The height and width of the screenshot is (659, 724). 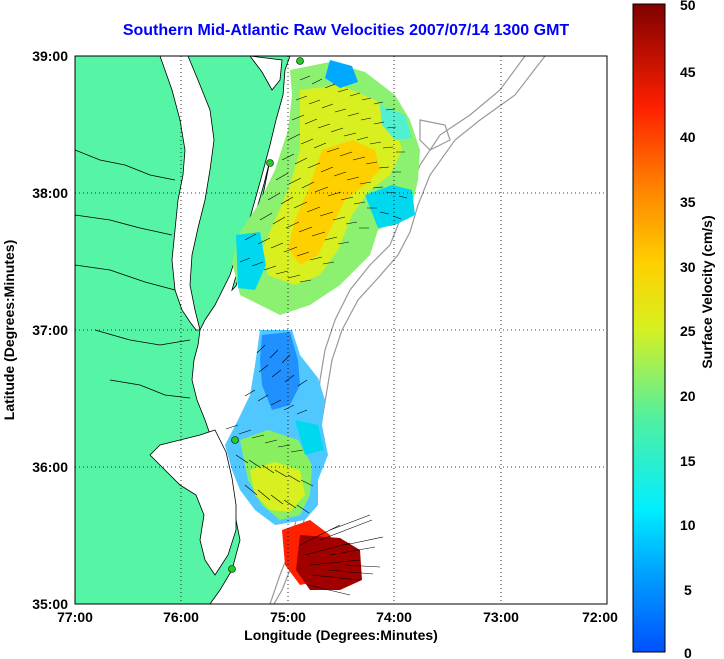 What do you see at coordinates (266, 315) in the screenshot?
I see `radar-stations` at bounding box center [266, 315].